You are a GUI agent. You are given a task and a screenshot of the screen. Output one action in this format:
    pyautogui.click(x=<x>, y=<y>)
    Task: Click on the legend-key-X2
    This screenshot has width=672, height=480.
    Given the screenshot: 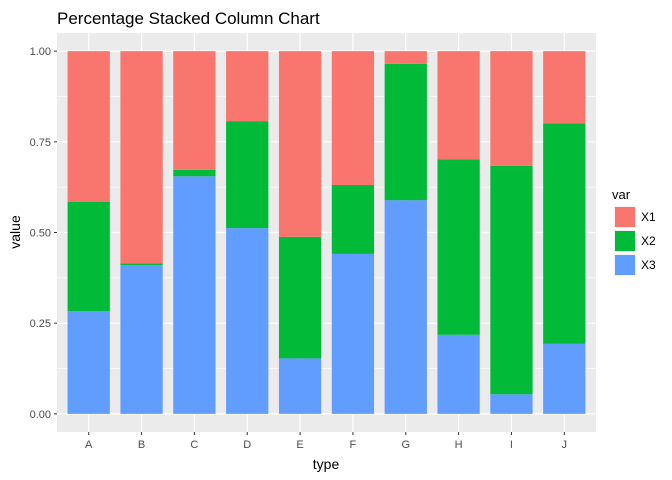 What is the action you would take?
    pyautogui.click(x=625, y=241)
    